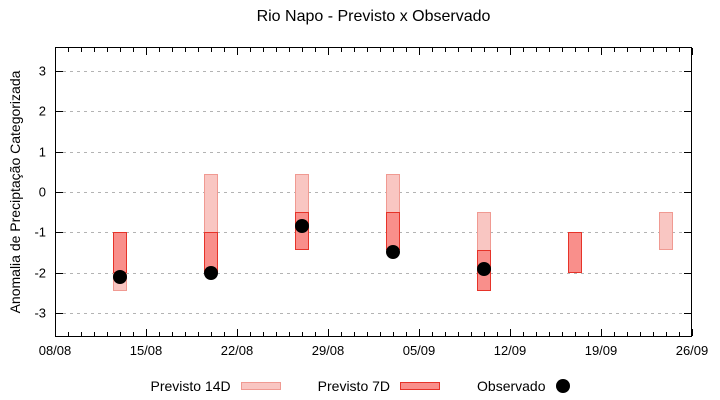  Describe the element at coordinates (190, 386) in the screenshot. I see `legend-label: Previsto 14D` at that location.